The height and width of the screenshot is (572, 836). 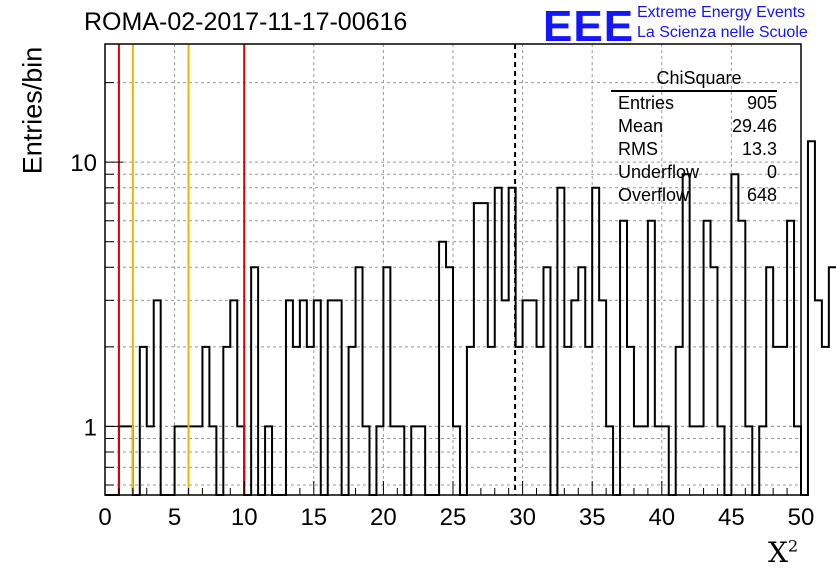 I want to click on stats-label: Entries, so click(x=646, y=103).